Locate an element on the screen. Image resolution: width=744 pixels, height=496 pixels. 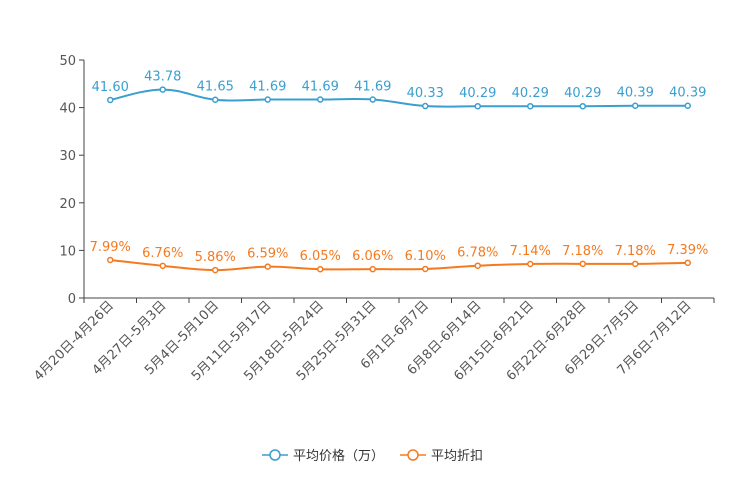
data-label: 6.05% is located at coordinates (320, 256).